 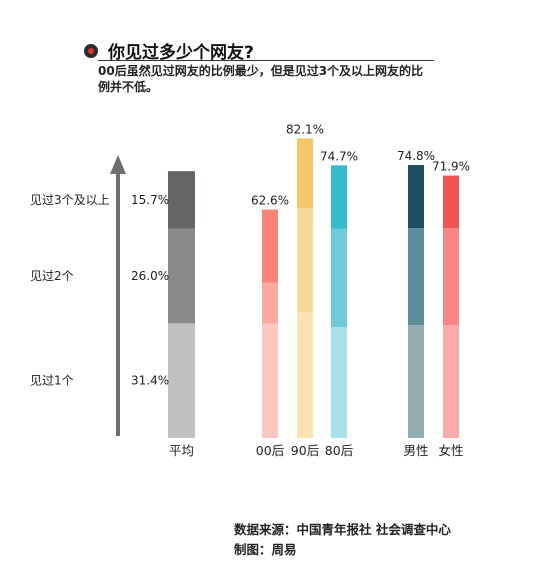 What do you see at coordinates (181, 450) in the screenshot?
I see `x-tick-label-average: 平均` at bounding box center [181, 450].